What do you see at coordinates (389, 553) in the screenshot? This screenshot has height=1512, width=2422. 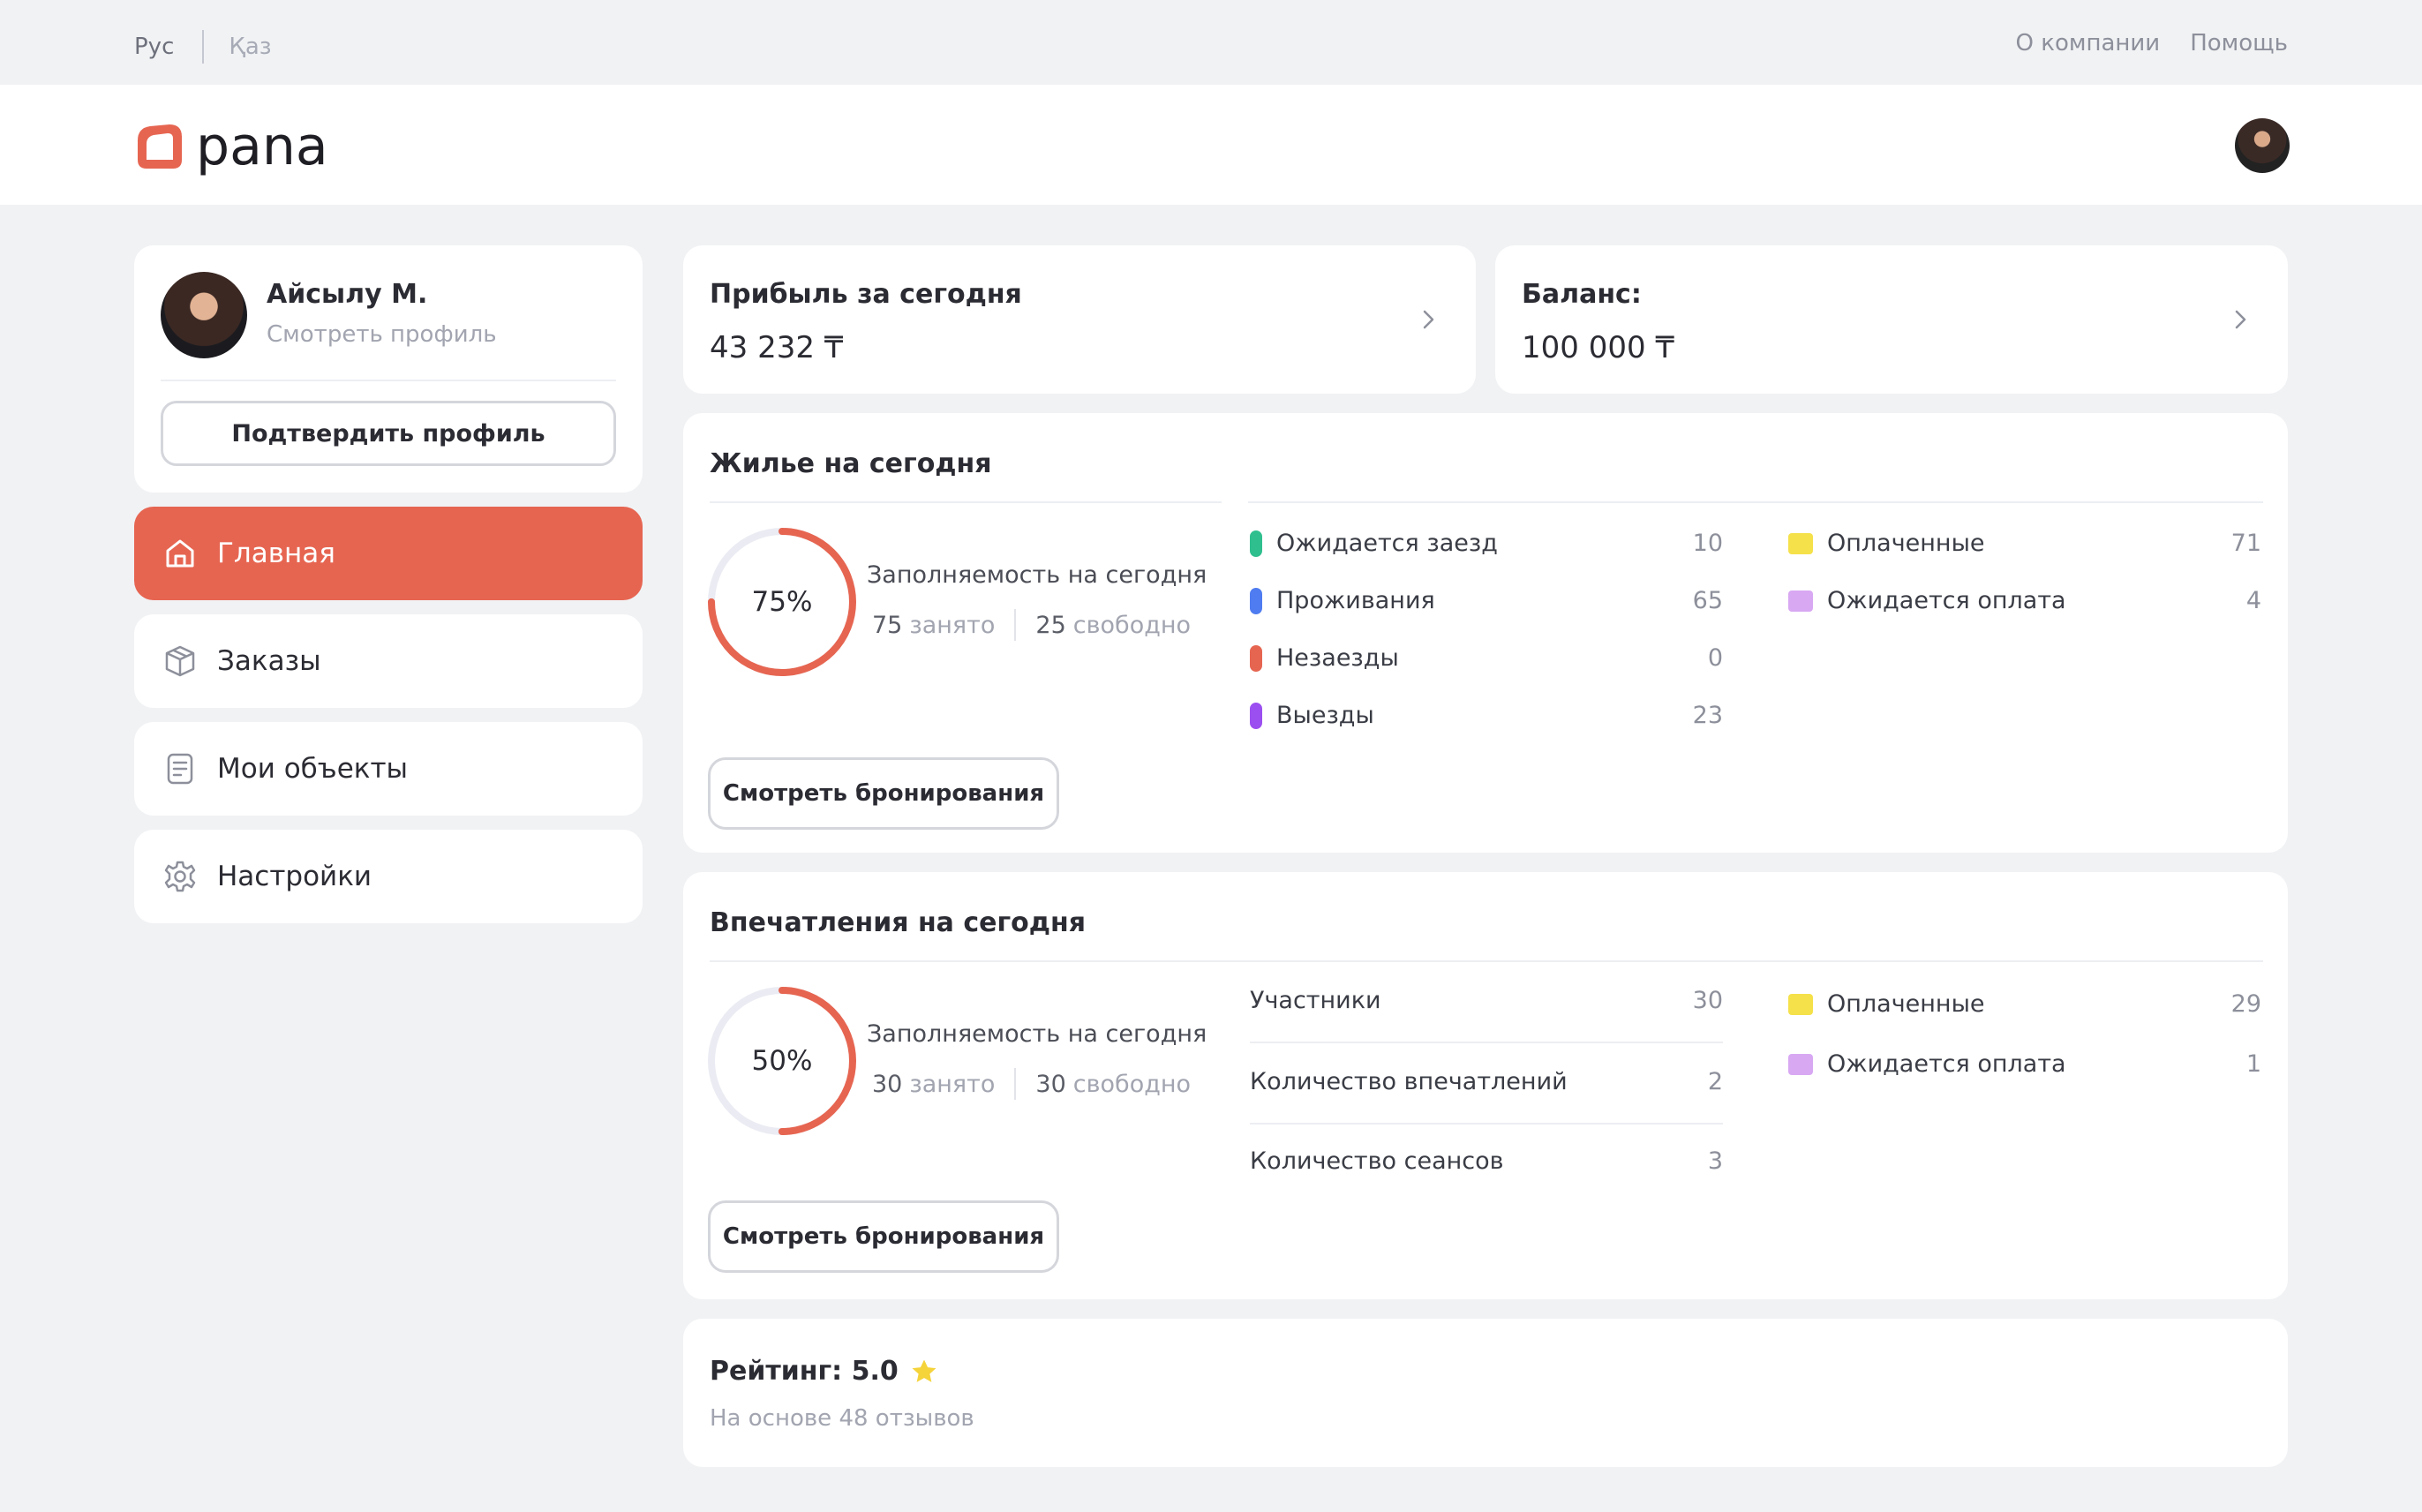 I see `sidebar-item-home: Главная` at bounding box center [389, 553].